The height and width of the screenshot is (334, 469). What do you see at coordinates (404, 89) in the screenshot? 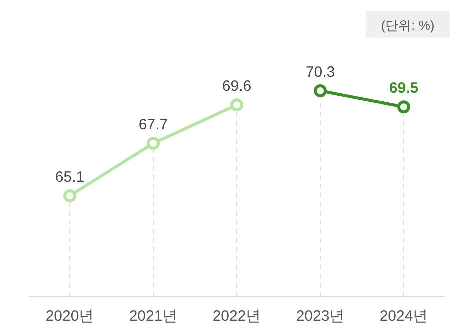
I see `data-label: 69.5` at bounding box center [404, 89].